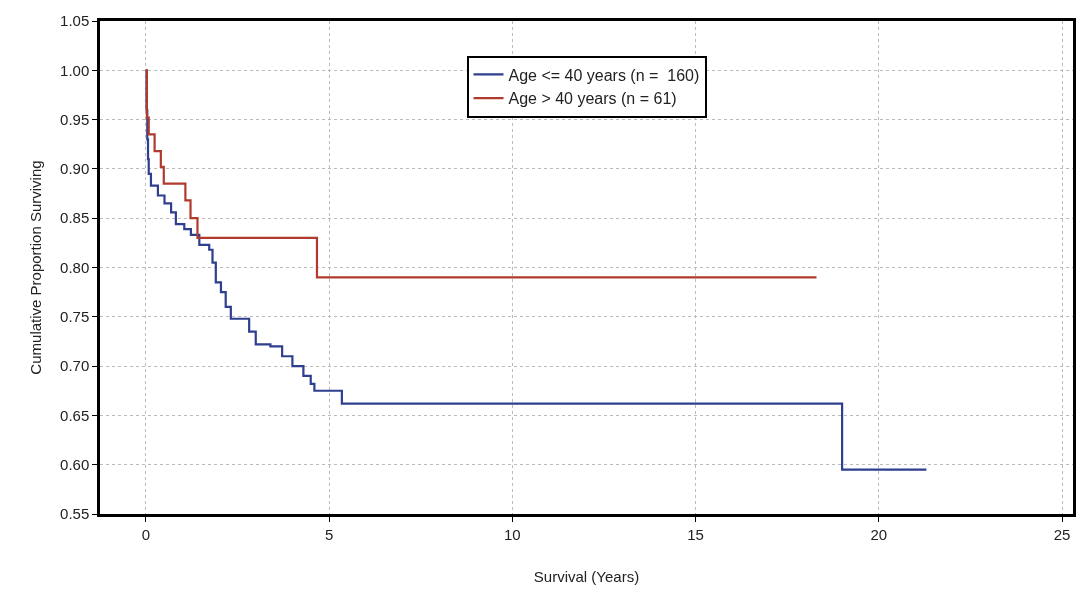 The image size is (1088, 595). Describe the element at coordinates (329, 534) in the screenshot. I see `x-tick-label: 5` at that location.